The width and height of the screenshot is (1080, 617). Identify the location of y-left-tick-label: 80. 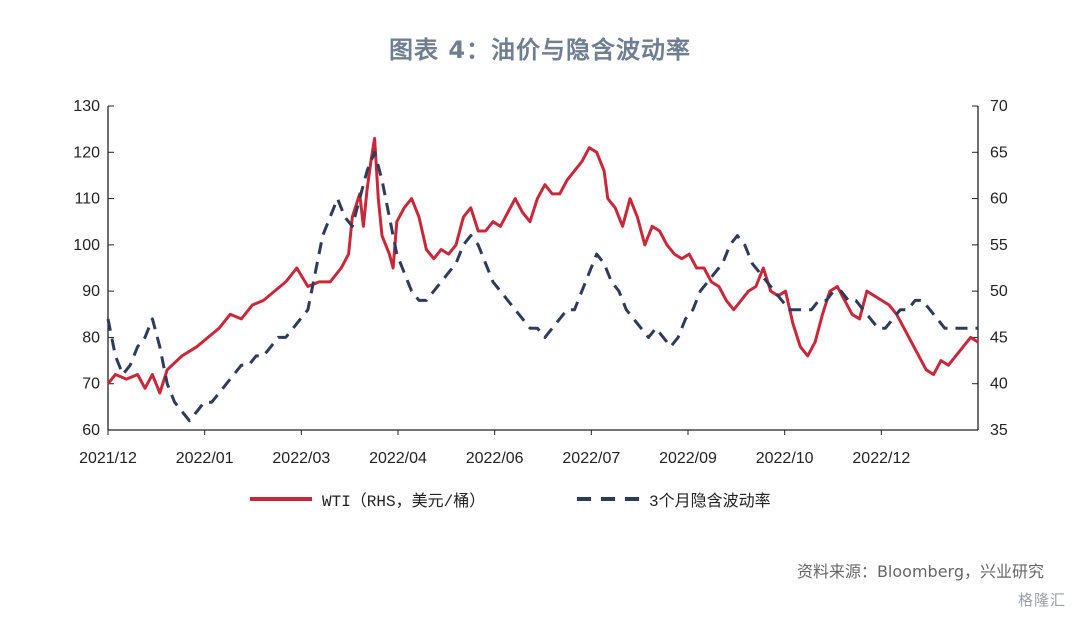
(91, 337).